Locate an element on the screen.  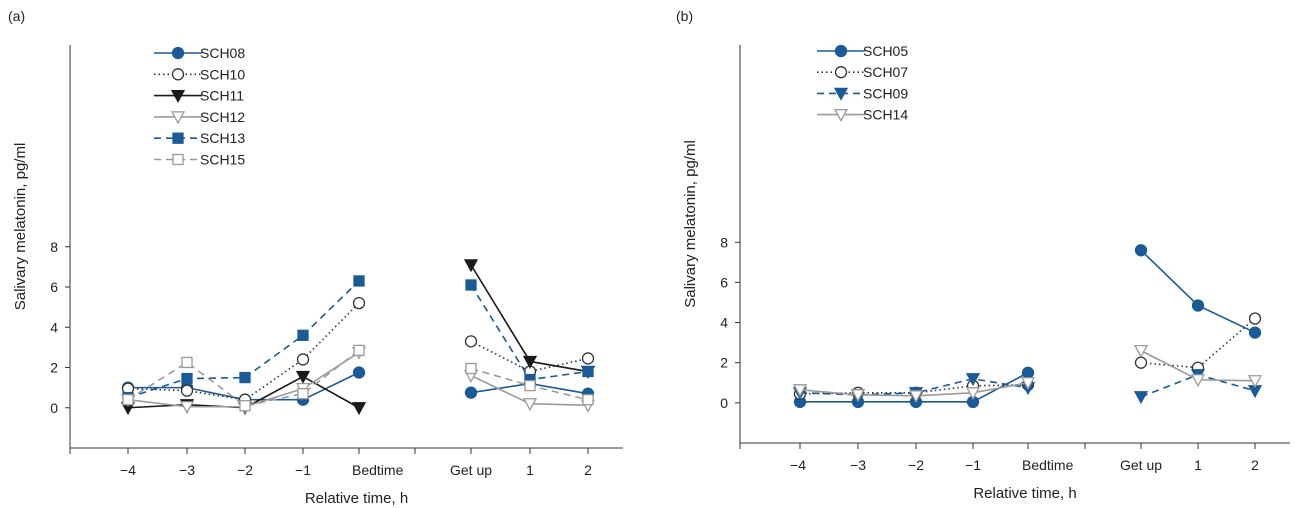
series-sch15 is located at coordinates (358, 378).